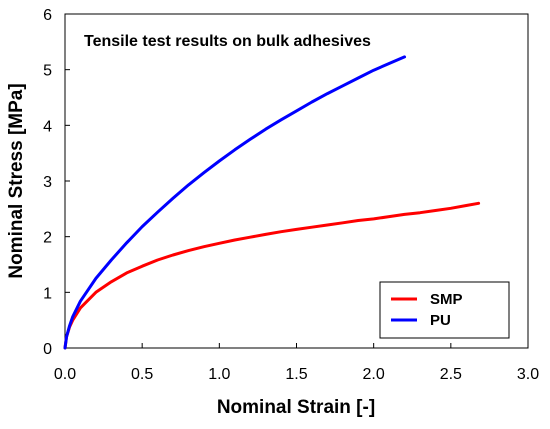  What do you see at coordinates (47, 15) in the screenshot?
I see `y-tick-label: 6` at bounding box center [47, 15].